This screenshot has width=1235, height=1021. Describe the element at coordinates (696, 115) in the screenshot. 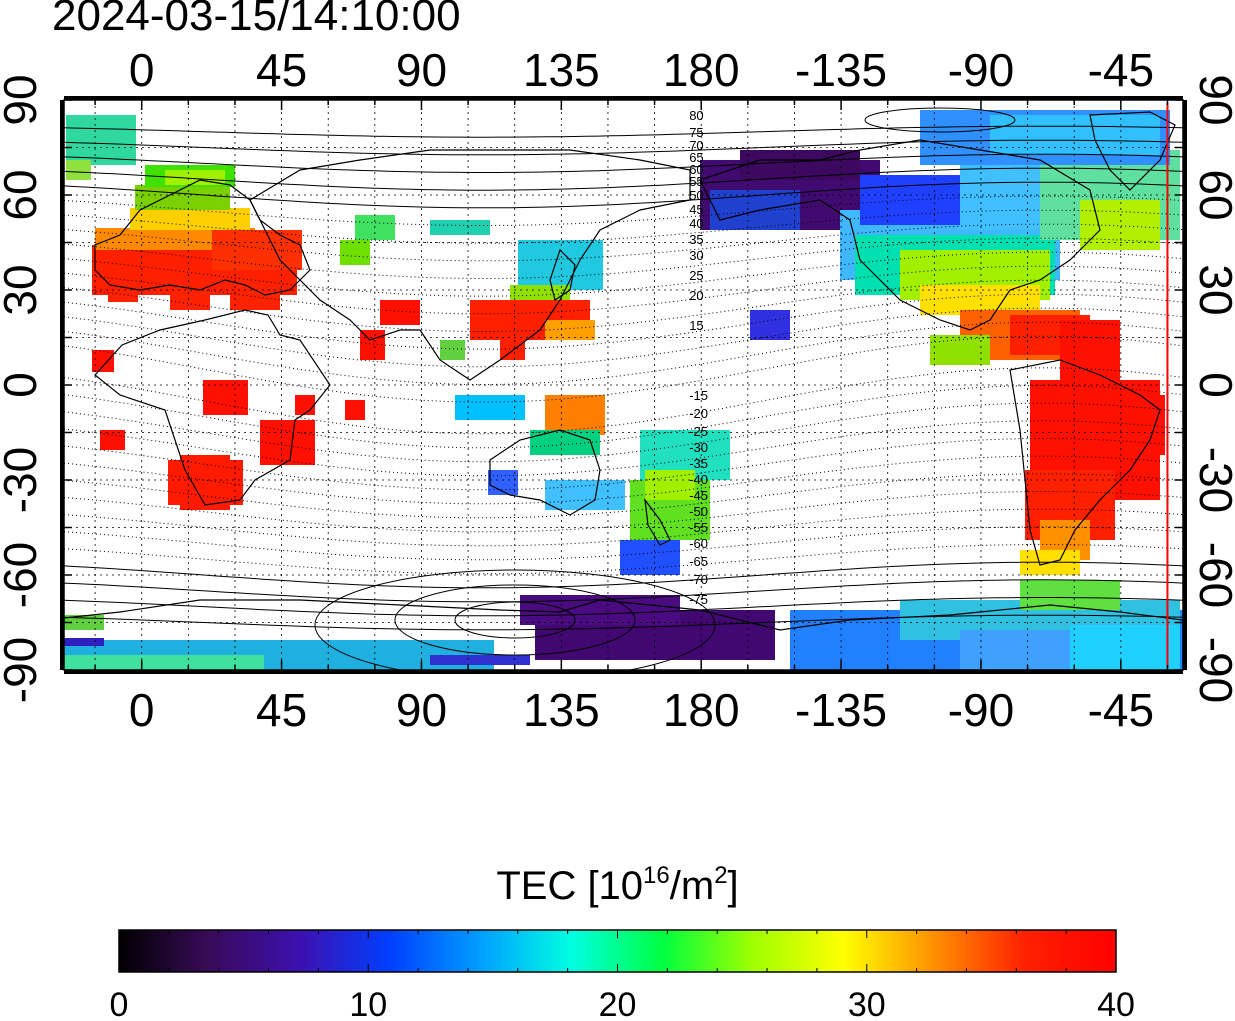

I see `contour-label: 80` at that location.